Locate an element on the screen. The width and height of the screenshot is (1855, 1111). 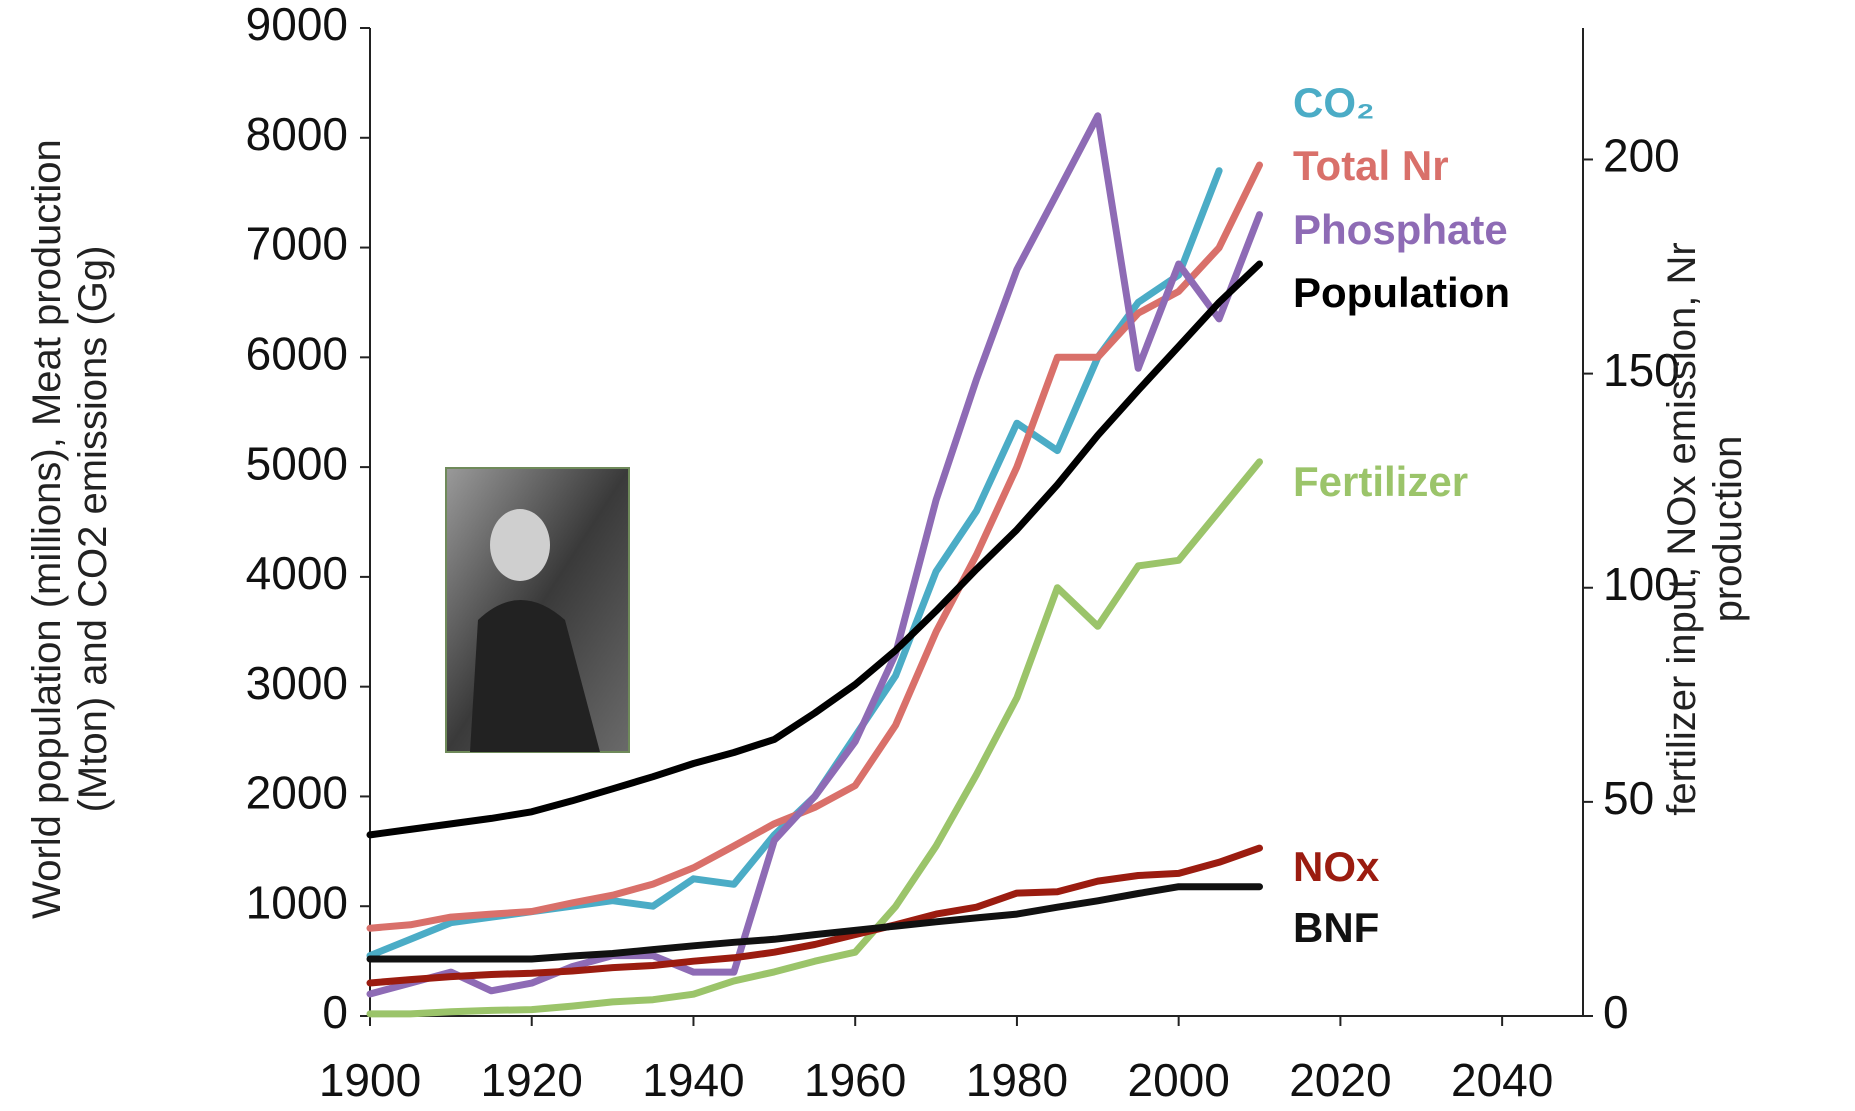
x-tick-label: 2040 is located at coordinates (1502, 1080).